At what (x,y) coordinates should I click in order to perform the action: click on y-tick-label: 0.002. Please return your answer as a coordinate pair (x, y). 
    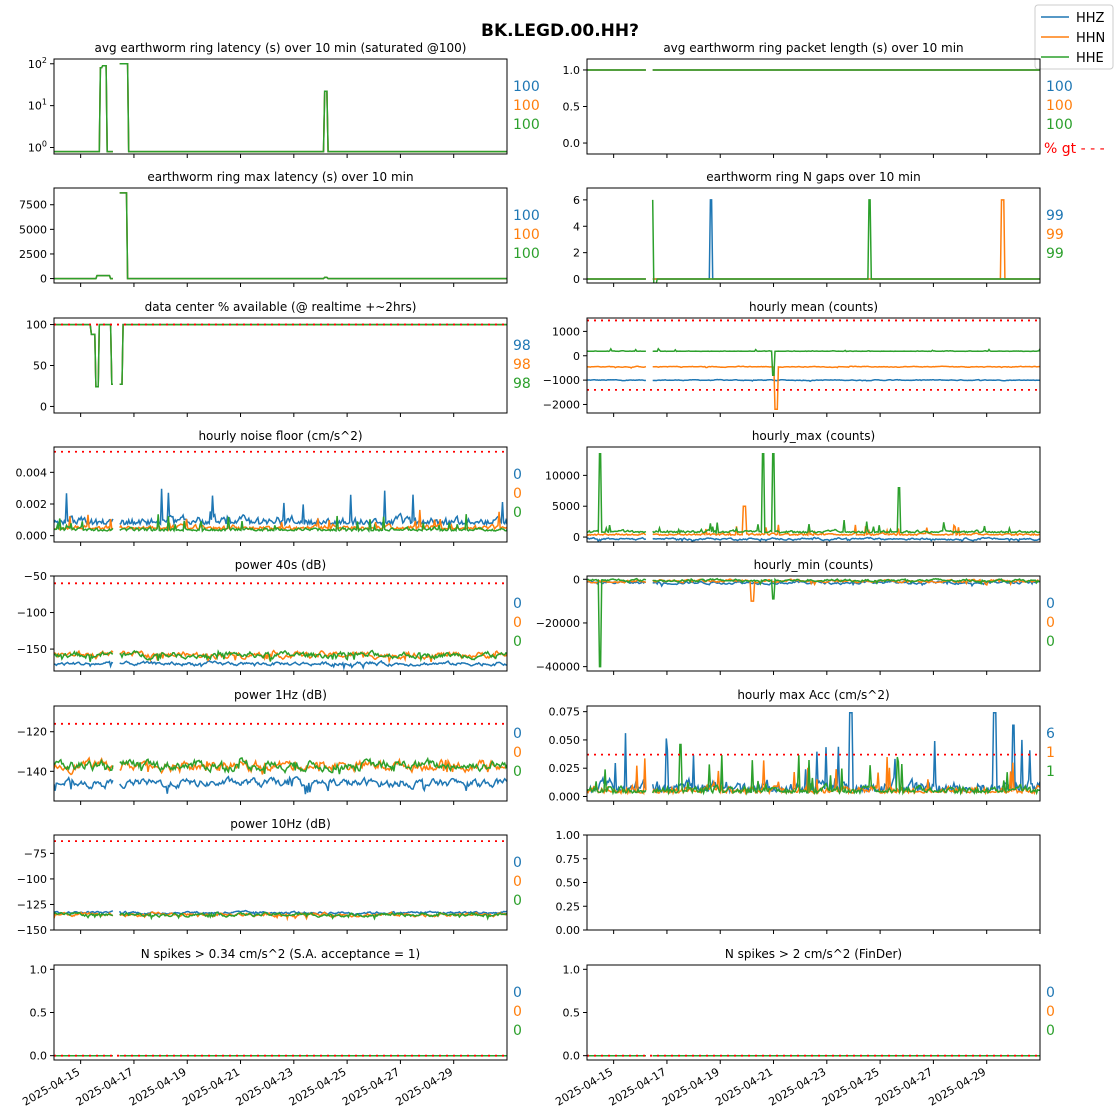
    Looking at the image, I should click on (32, 504).